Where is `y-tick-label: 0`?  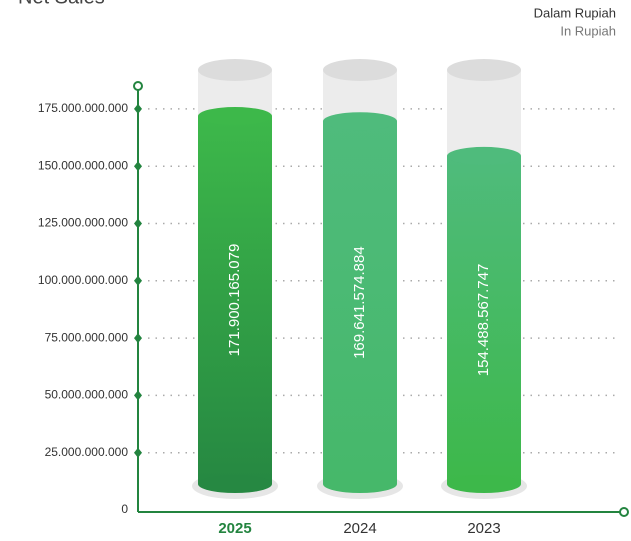
y-tick-label: 0 is located at coordinates (124, 509).